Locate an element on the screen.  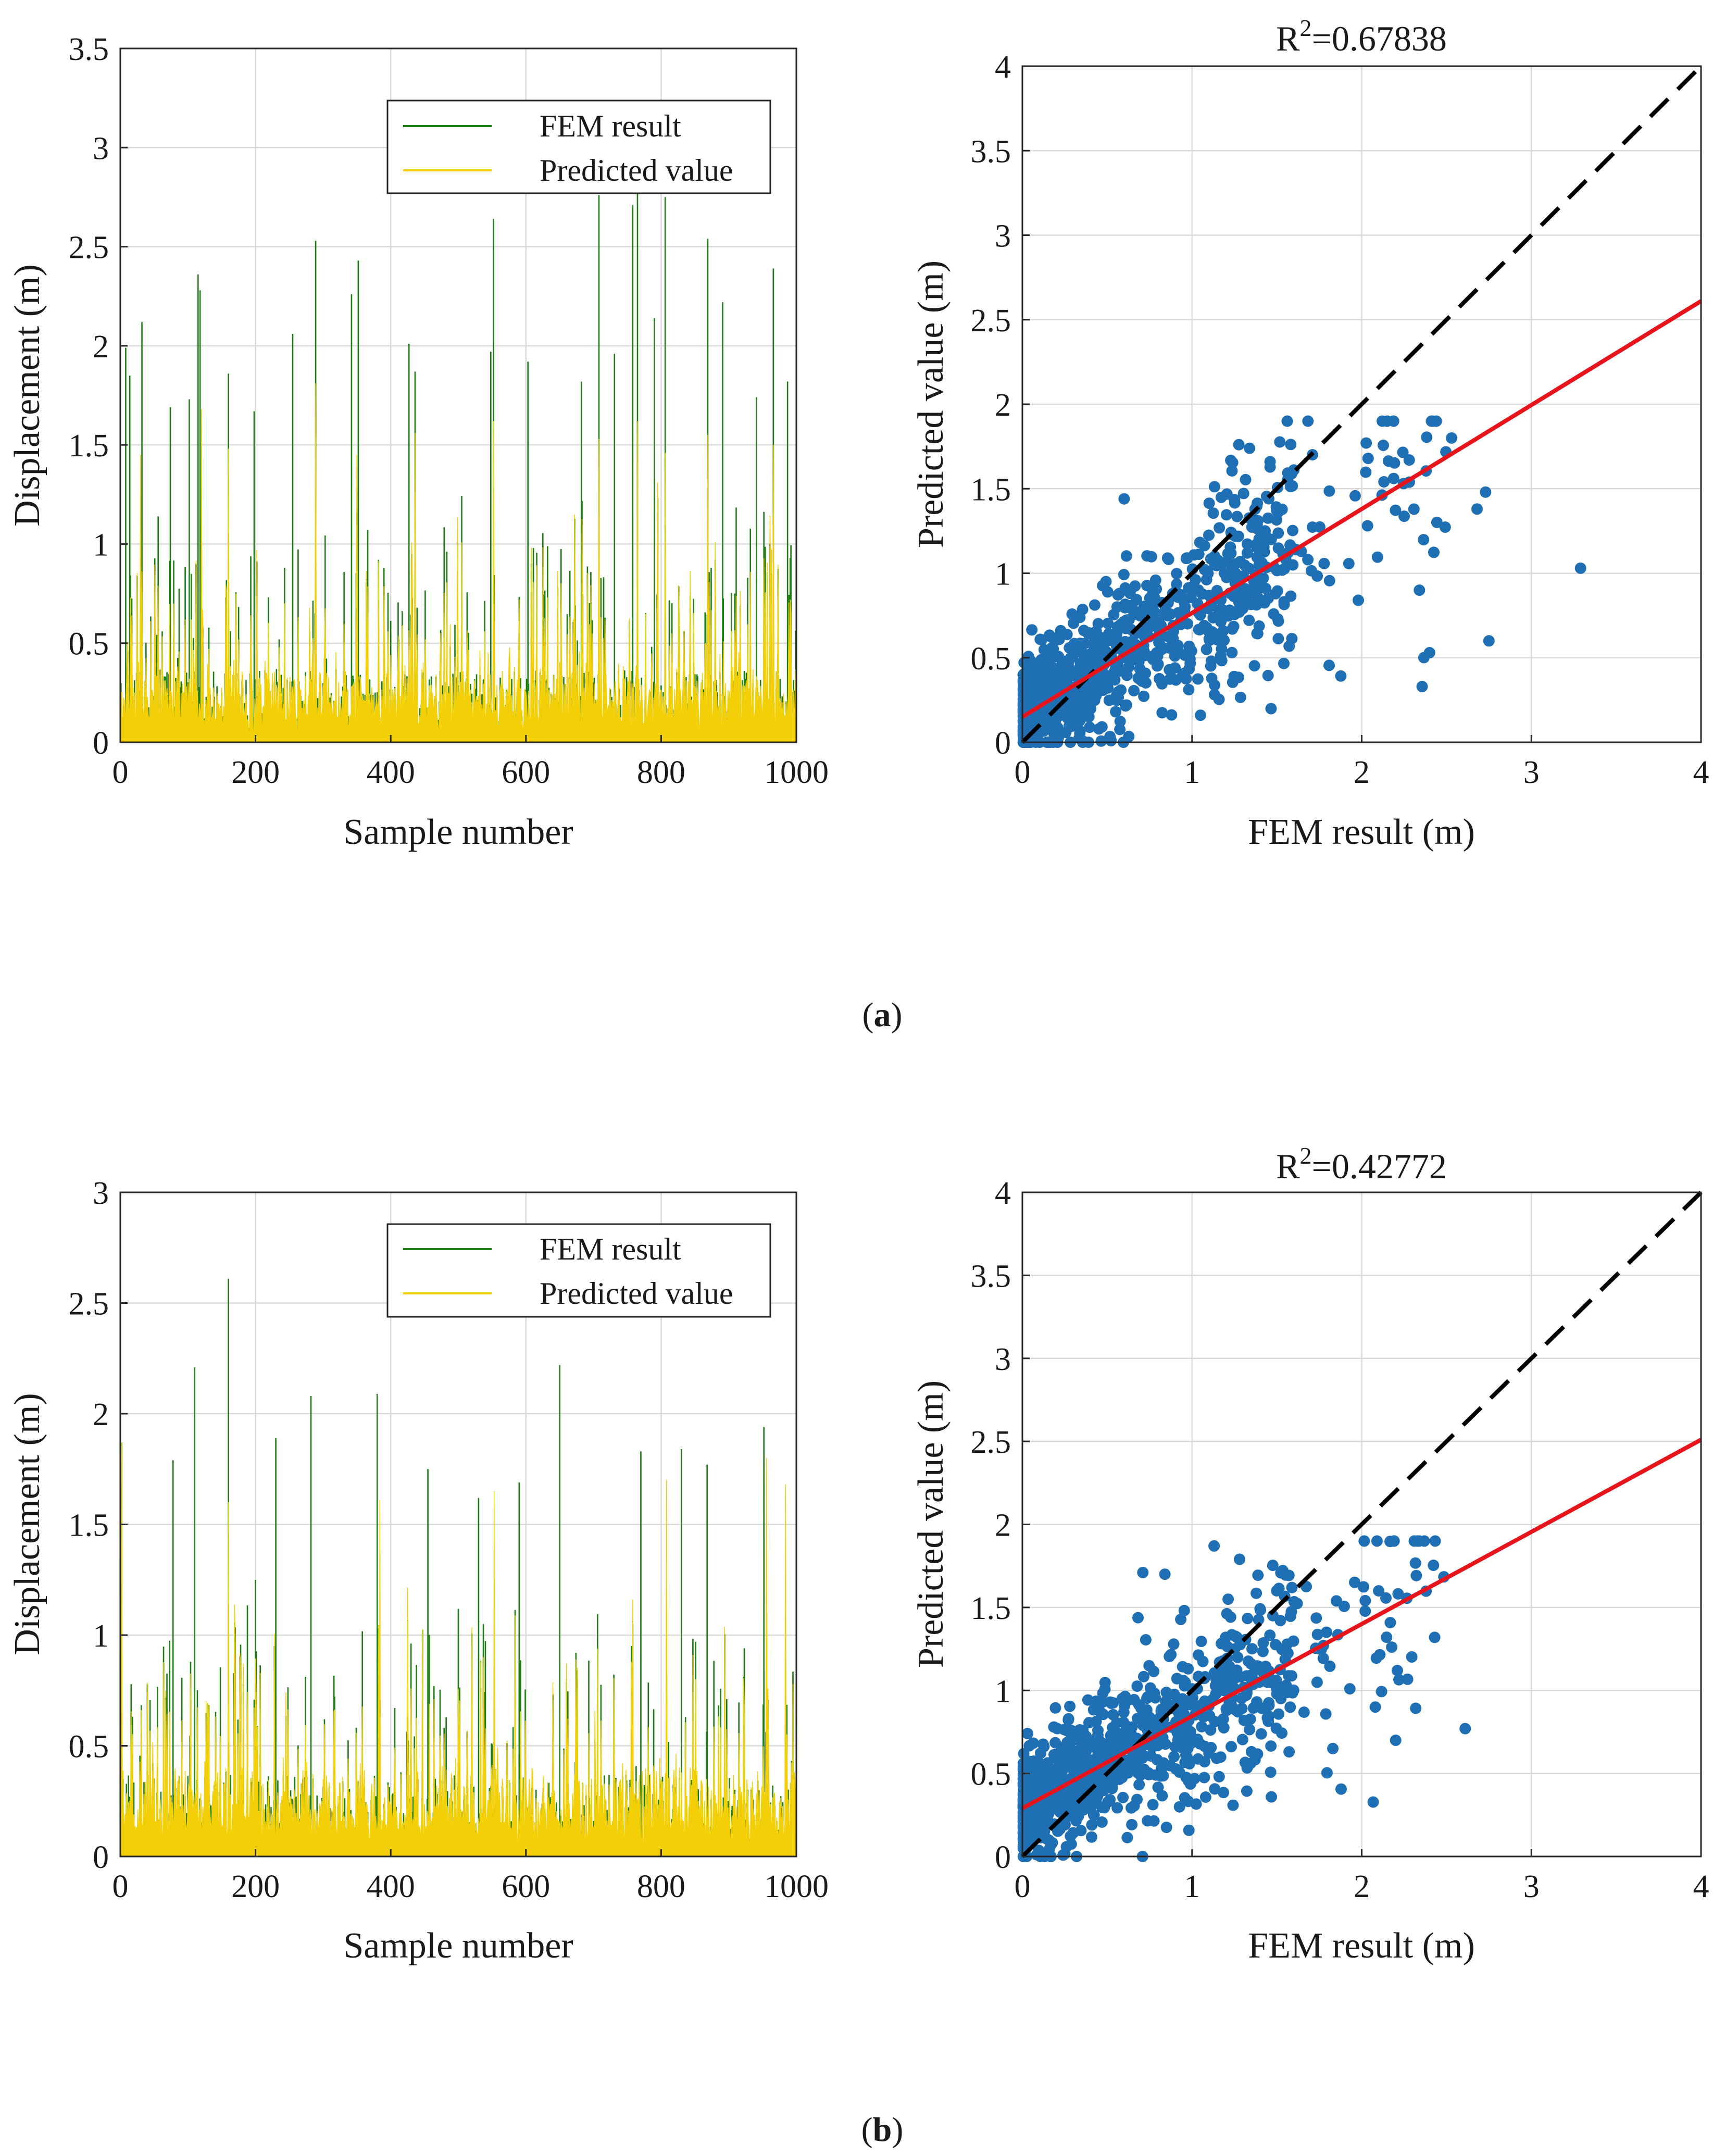
a_series-ytick-label: 2.5 is located at coordinates (89, 248).